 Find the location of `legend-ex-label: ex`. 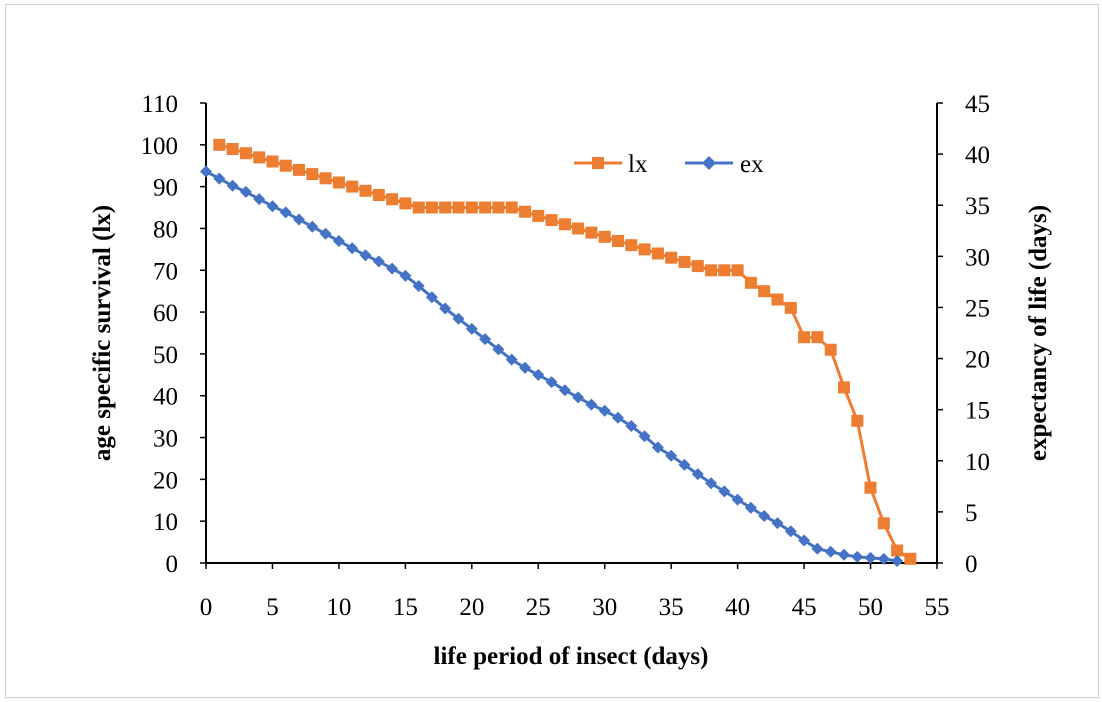

legend-ex-label: ex is located at coordinates (752, 164).